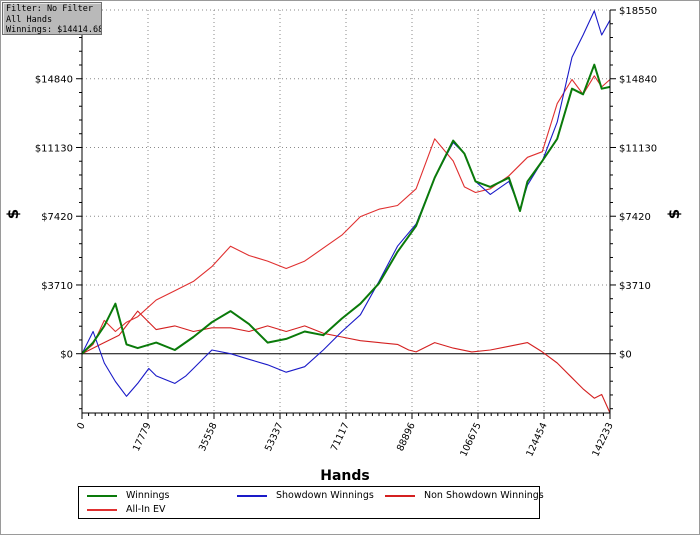  What do you see at coordinates (142, 437) in the screenshot?
I see `x-tick-label: 17779` at bounding box center [142, 437].